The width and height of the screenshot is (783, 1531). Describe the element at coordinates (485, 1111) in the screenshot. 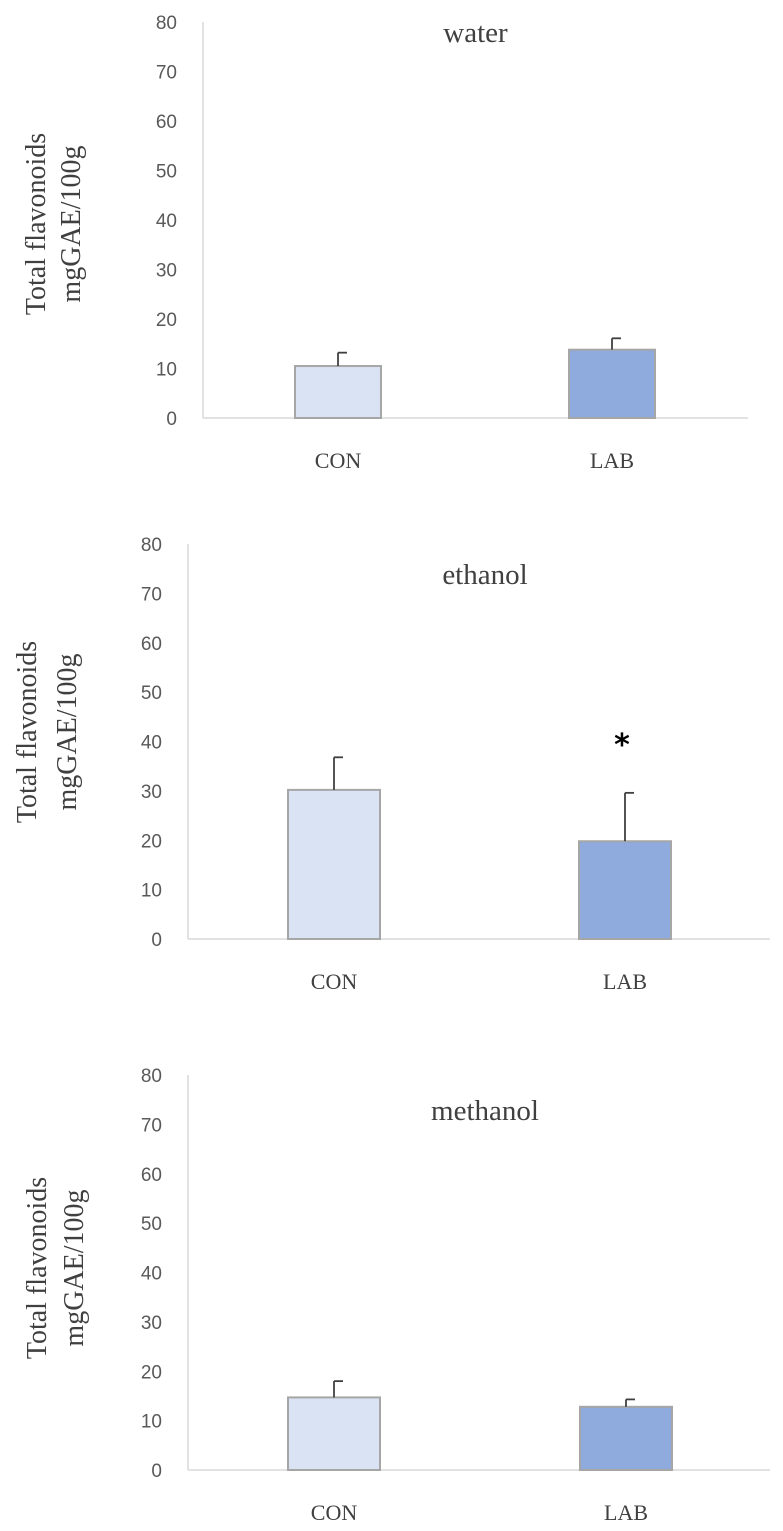

I see `chart-title: methanol` at that location.